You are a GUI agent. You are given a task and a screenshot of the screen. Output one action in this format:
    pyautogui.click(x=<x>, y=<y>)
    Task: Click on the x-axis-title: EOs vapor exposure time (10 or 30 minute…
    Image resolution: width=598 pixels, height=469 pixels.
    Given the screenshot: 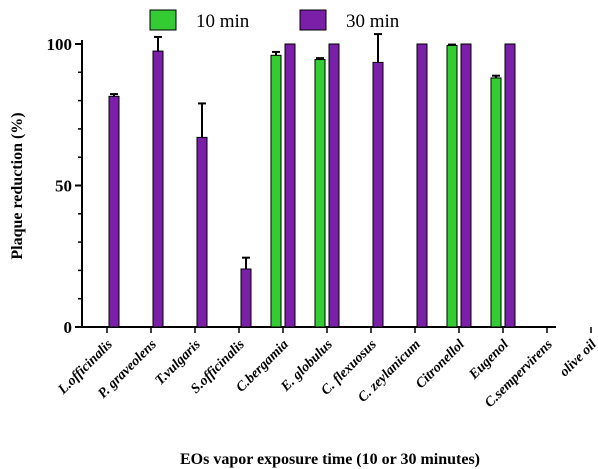 What is the action you would take?
    pyautogui.click(x=330, y=459)
    